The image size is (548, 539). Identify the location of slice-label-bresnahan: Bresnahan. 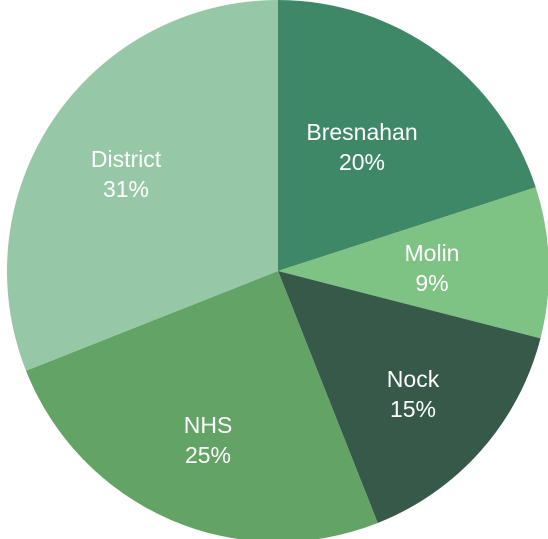
(361, 132).